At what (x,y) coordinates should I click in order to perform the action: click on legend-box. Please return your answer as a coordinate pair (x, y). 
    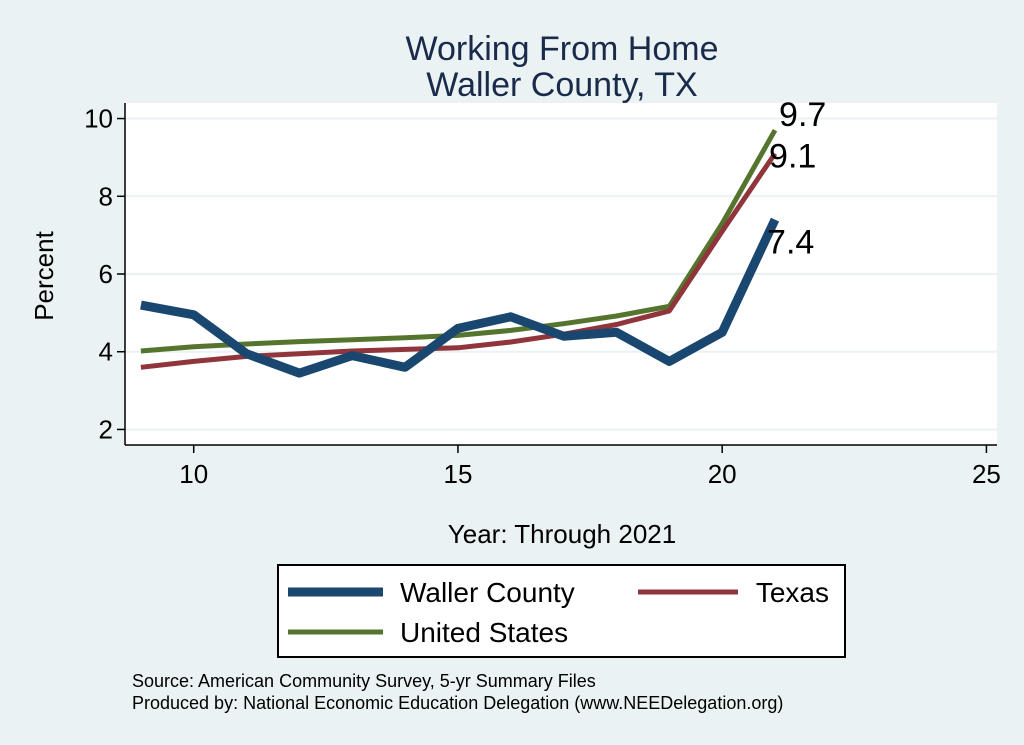
    Looking at the image, I should click on (561, 611).